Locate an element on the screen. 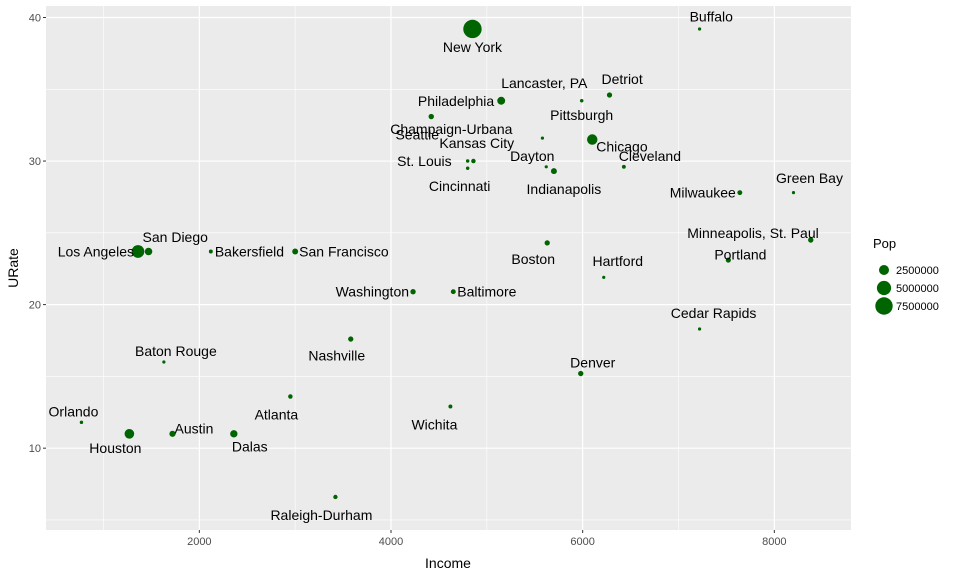 Image resolution: width=960 pixels, height=576 pixels. point-label: Cedar Rapids is located at coordinates (714, 313).